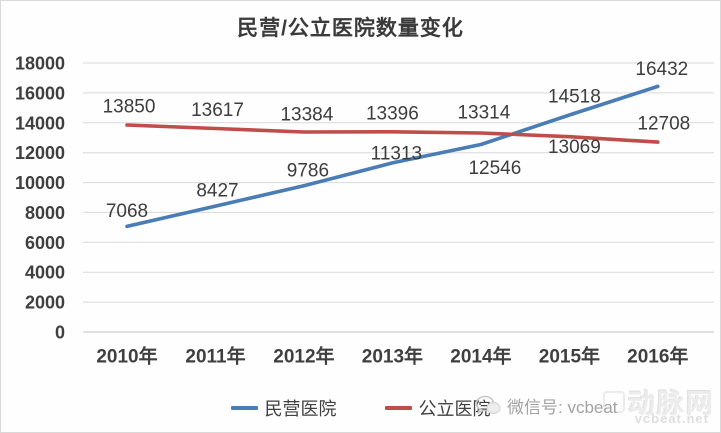 The image size is (721, 433). I want to click on chart-title: 民营/公立医院数量变化, so click(350, 28).